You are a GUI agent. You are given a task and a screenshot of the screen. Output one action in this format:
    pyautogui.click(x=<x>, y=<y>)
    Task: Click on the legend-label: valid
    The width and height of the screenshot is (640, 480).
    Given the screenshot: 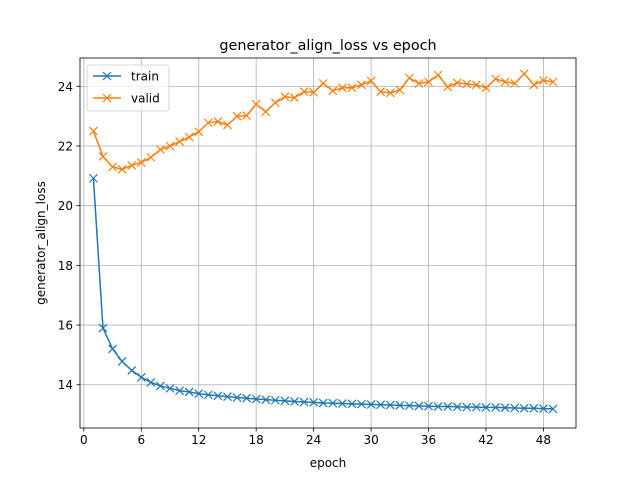 What is the action you would take?
    pyautogui.click(x=145, y=99)
    